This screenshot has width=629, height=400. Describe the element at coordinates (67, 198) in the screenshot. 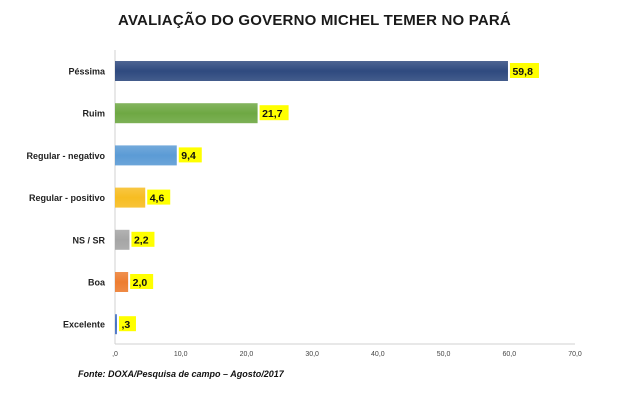

I see `category-label: Regular - positivo` at that location.